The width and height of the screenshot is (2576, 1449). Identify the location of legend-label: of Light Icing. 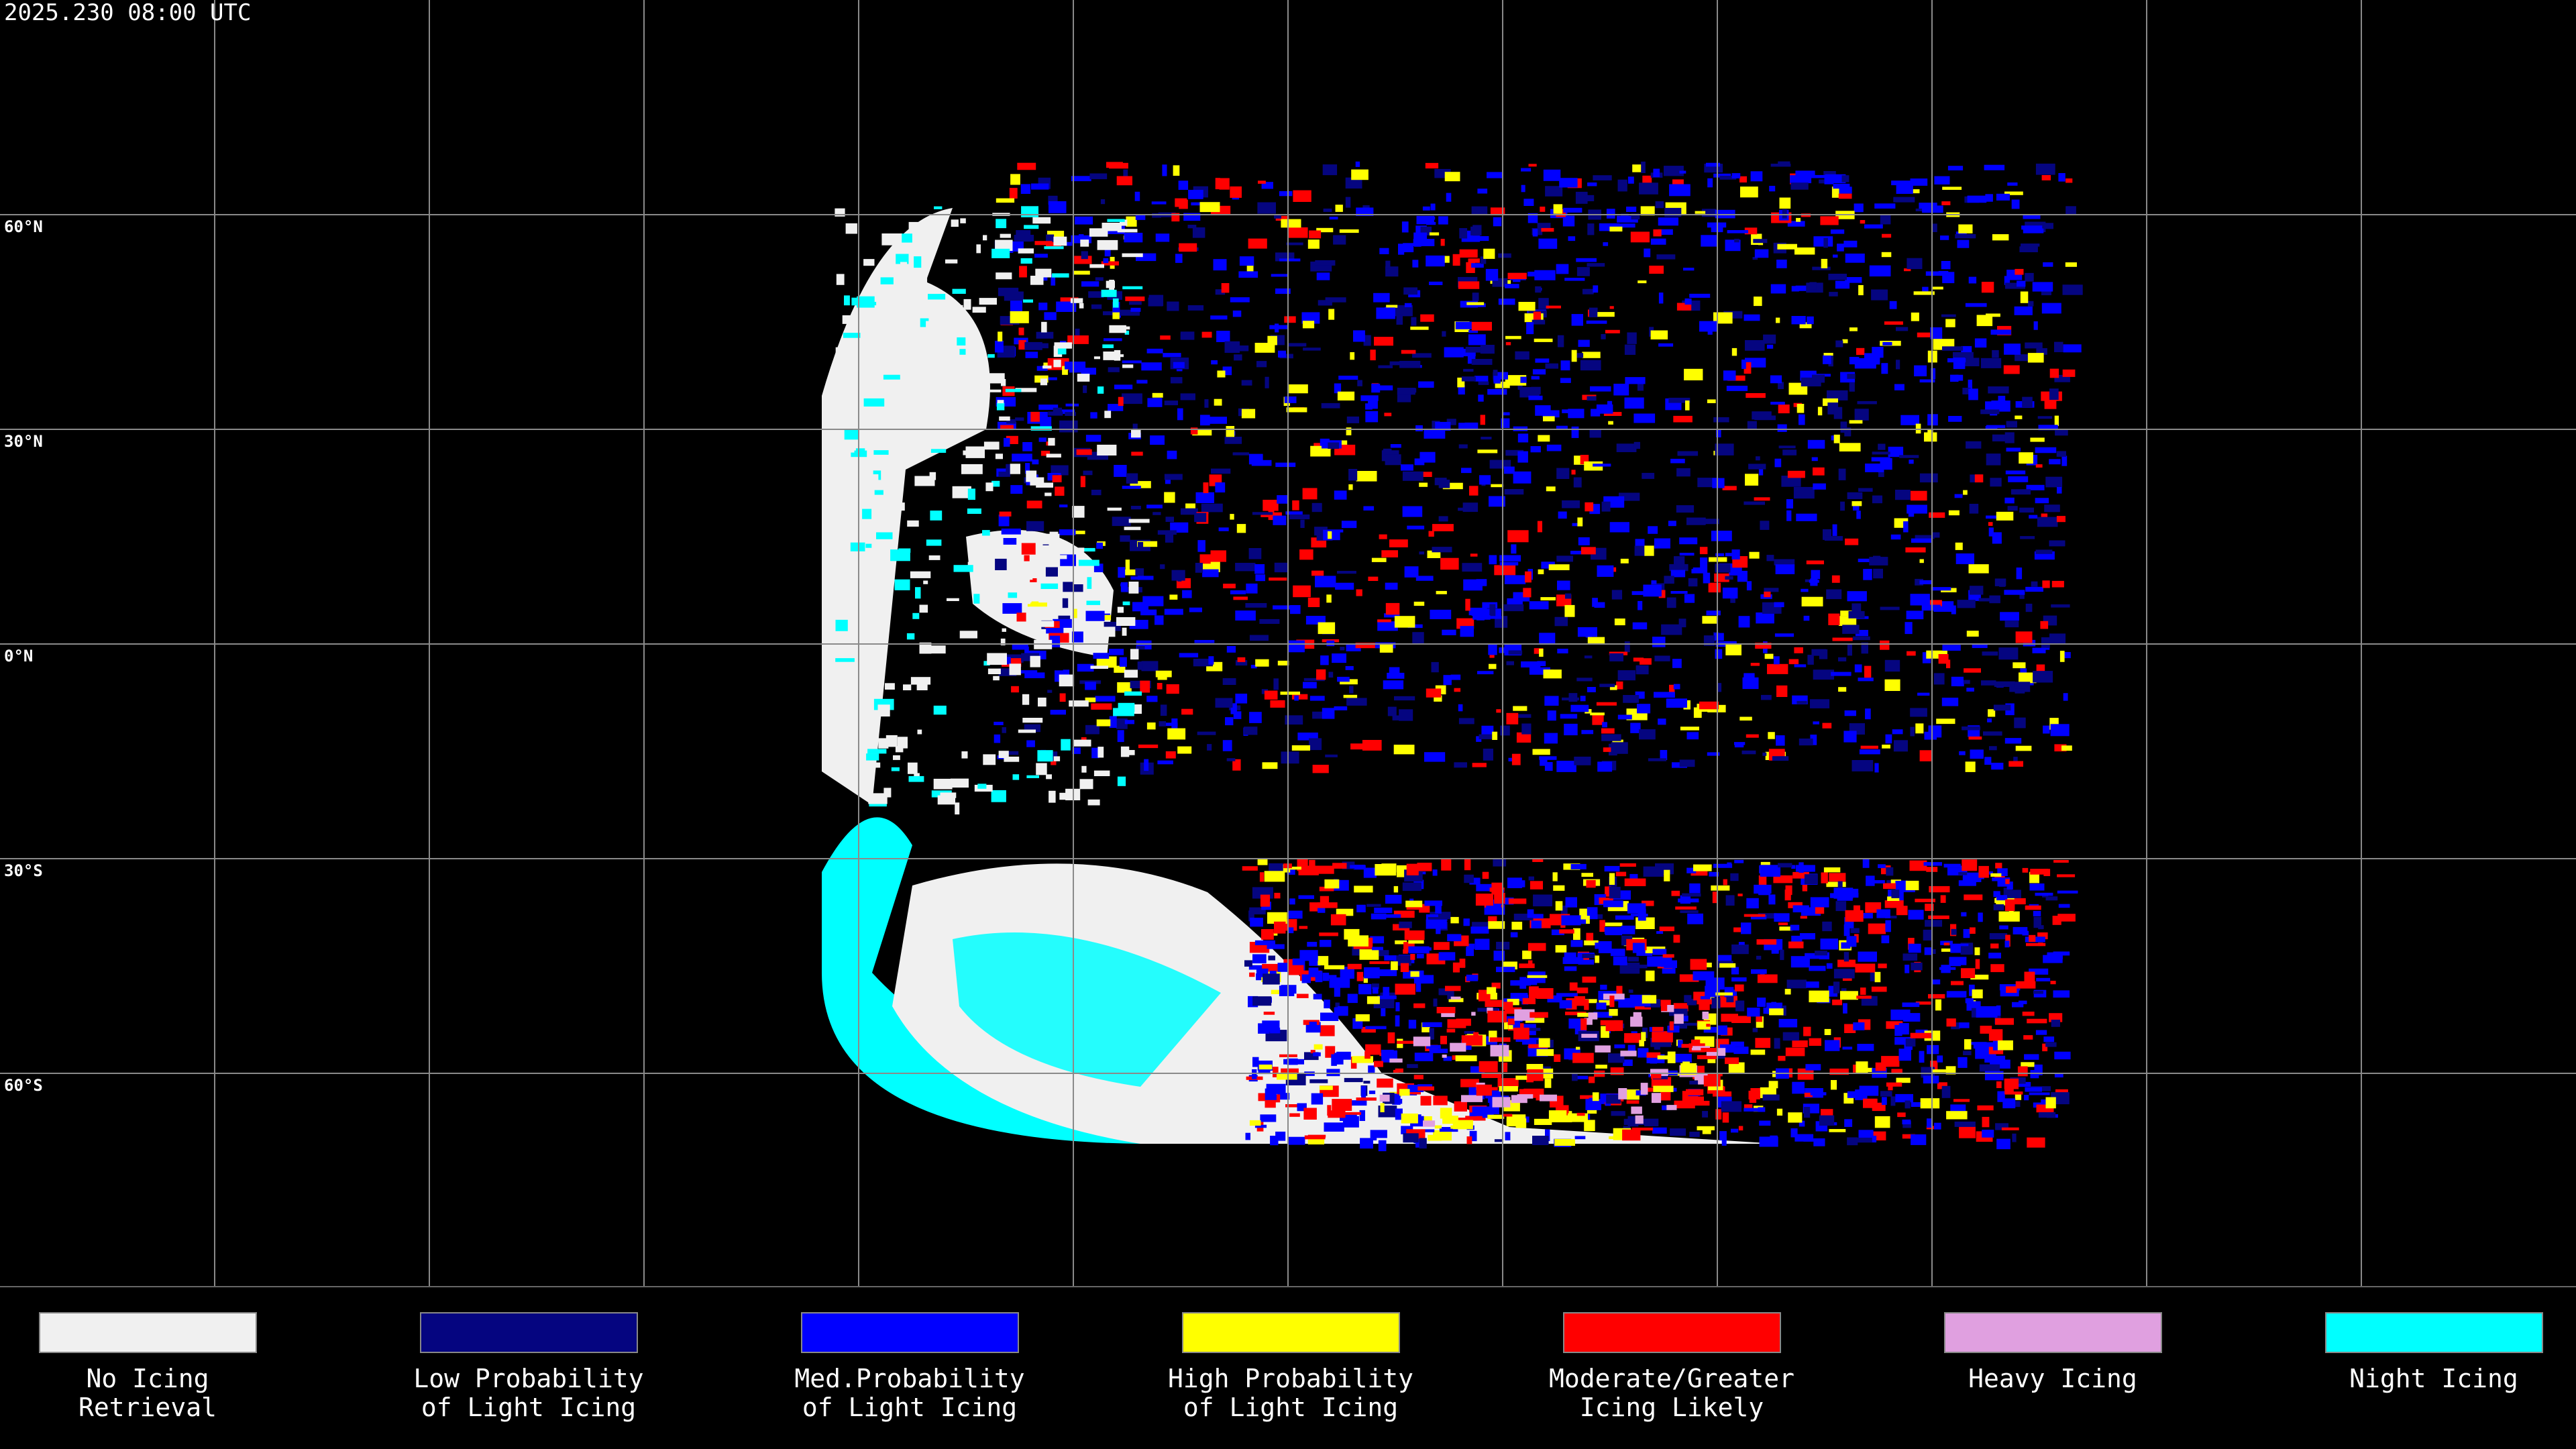
(528, 1407).